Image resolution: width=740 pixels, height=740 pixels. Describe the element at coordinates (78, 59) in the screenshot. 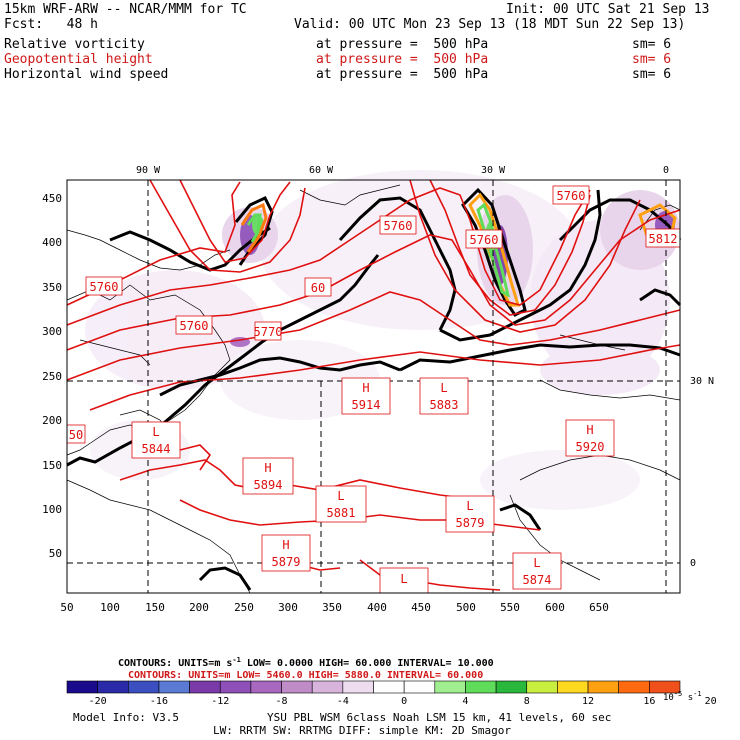

I see `field-name-geopotential: Geopotential height` at that location.